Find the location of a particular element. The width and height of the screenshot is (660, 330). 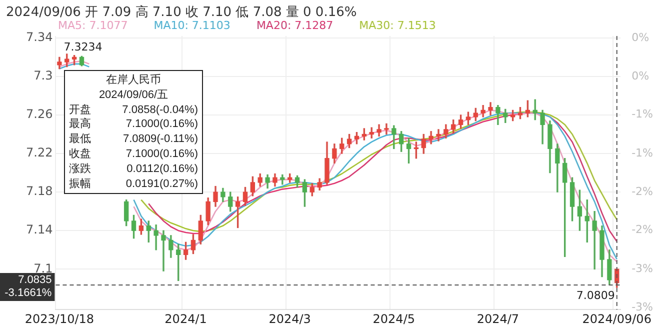

y-tick-label: 7.3 is located at coordinates (43, 75).